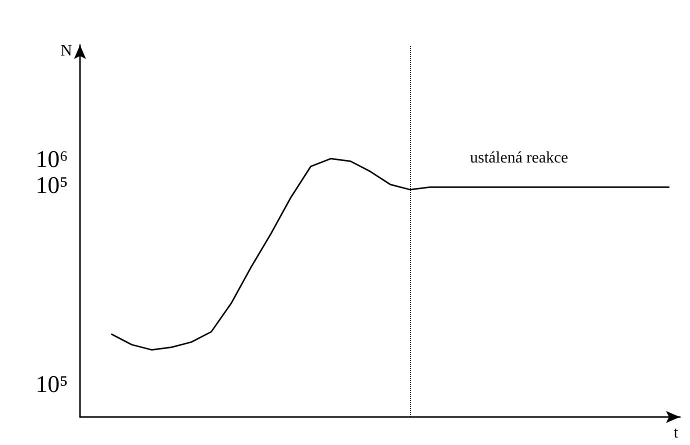 The height and width of the screenshot is (445, 690). Describe the element at coordinates (519, 158) in the screenshot. I see `annotation: ustálená reakce` at that location.